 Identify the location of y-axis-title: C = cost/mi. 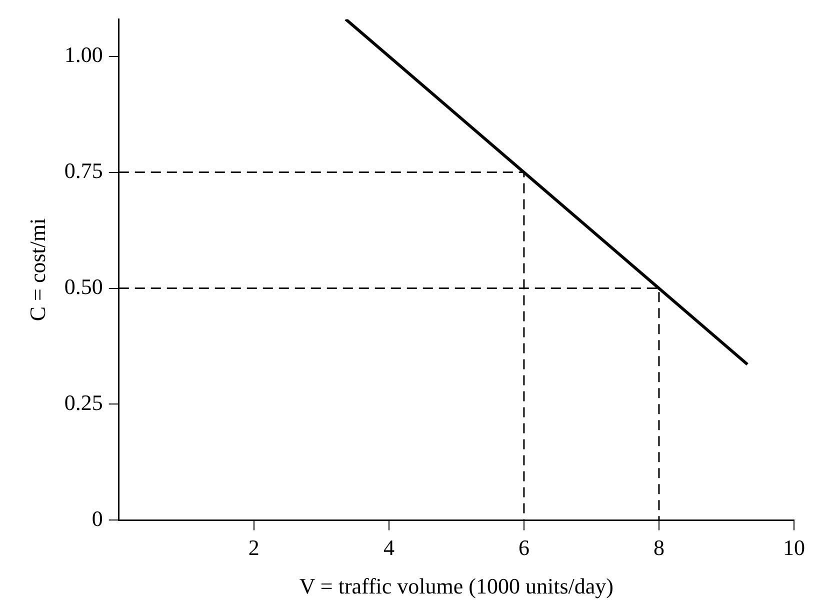
(37, 270).